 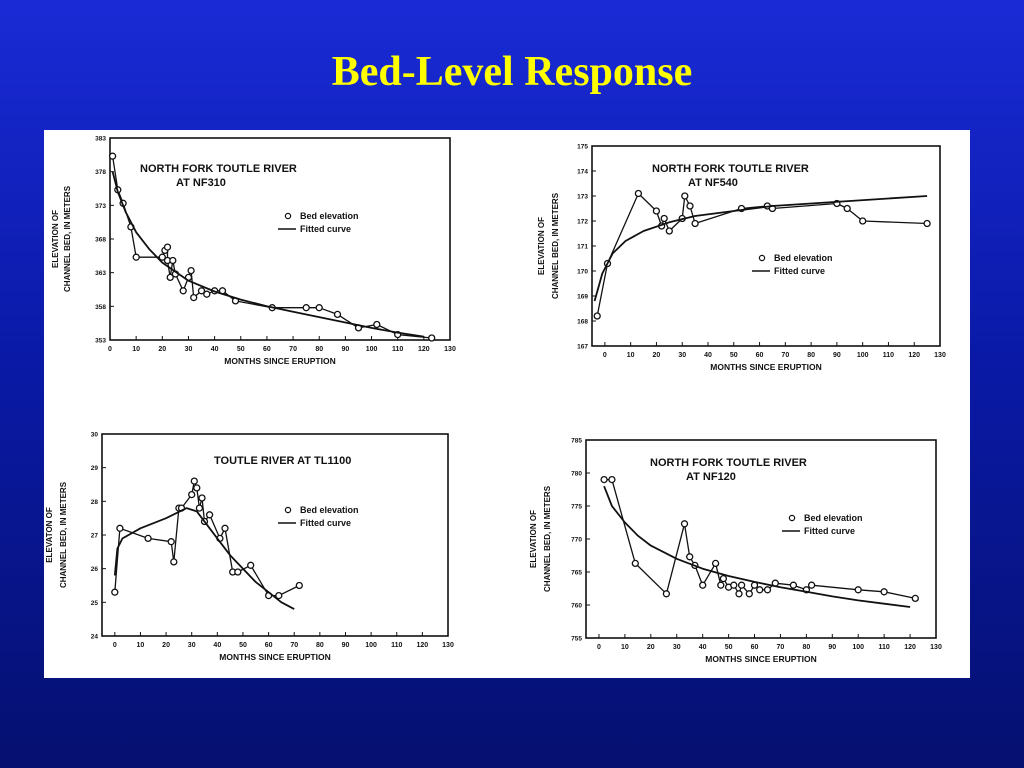 What do you see at coordinates (576, 474) in the screenshot?
I see `y-tick-label: 780` at bounding box center [576, 474].